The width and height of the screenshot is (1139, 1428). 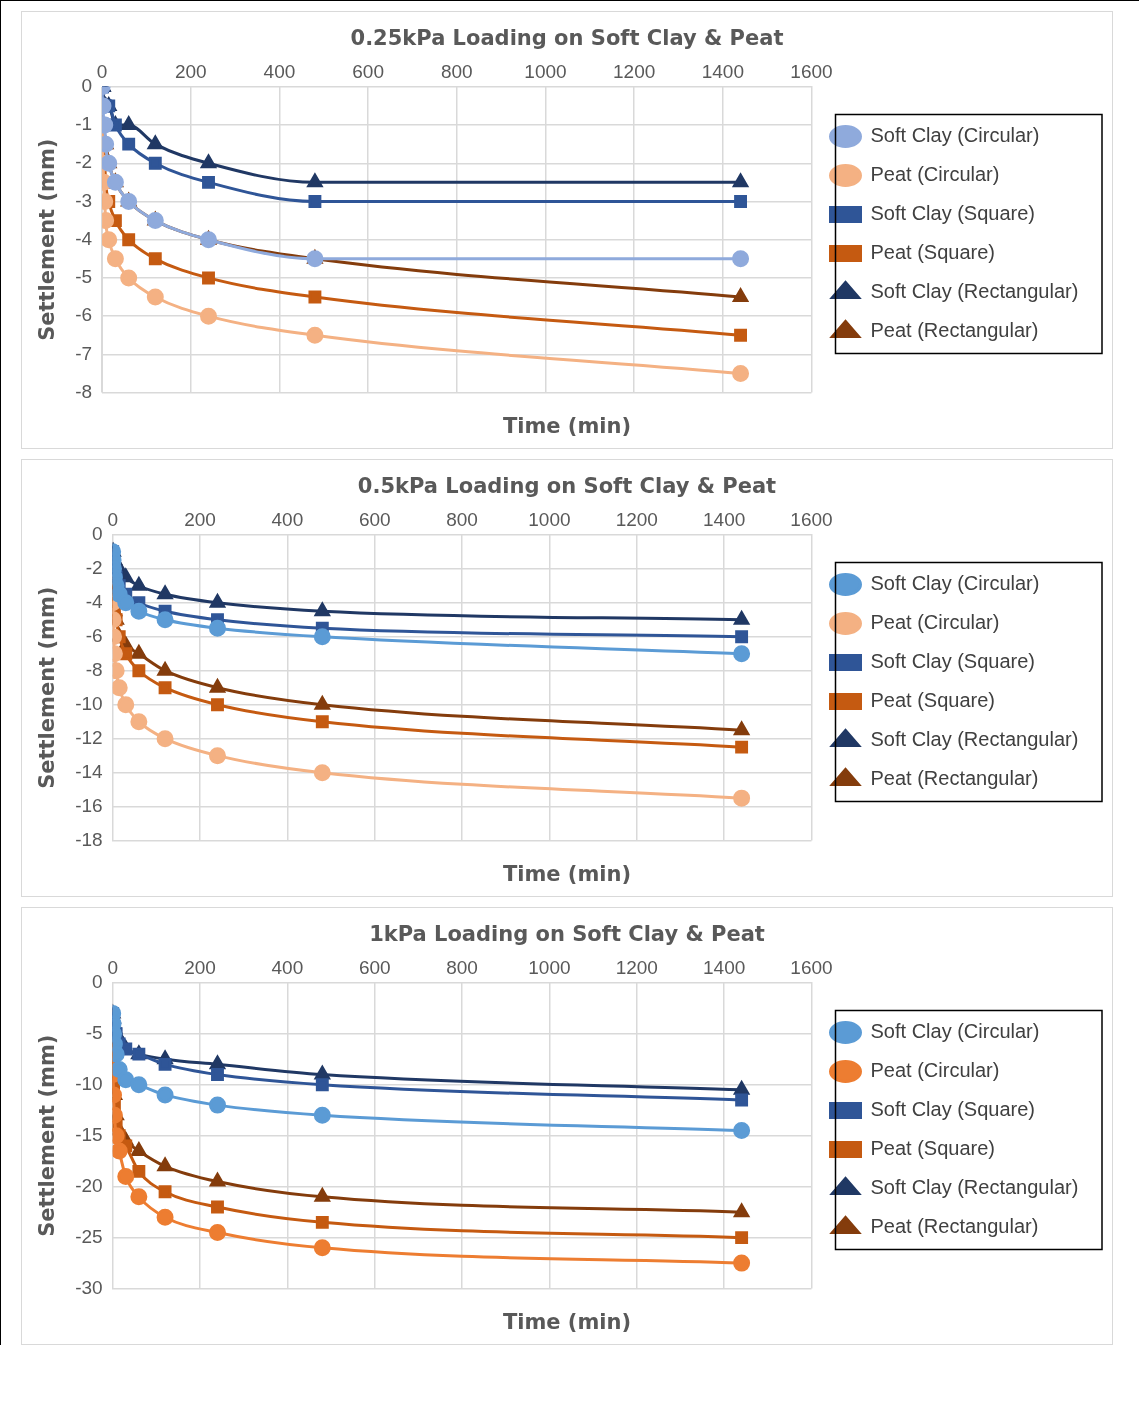 I want to click on y-tick-label: -20, so click(x=89, y=1185).